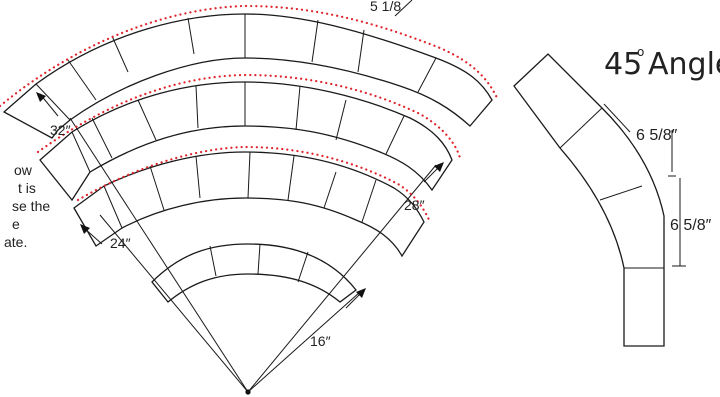 The image size is (720, 397). I want to click on side-text-line-4: e, so click(16, 224).